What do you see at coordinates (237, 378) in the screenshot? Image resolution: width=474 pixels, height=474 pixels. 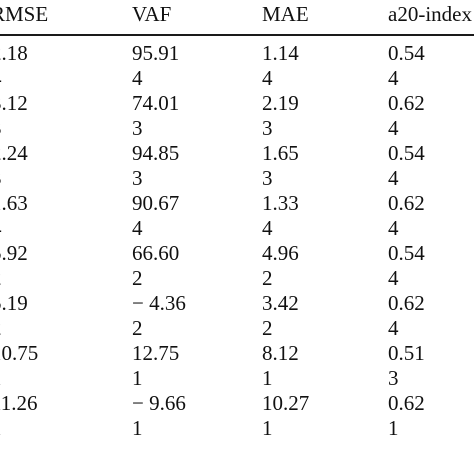 I see `table-row: 1 1 1 3` at bounding box center [237, 378].